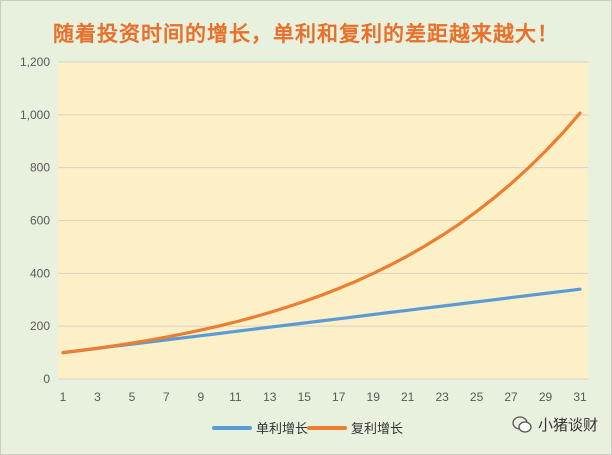  I want to click on x-tick-label: 1, so click(63, 397).